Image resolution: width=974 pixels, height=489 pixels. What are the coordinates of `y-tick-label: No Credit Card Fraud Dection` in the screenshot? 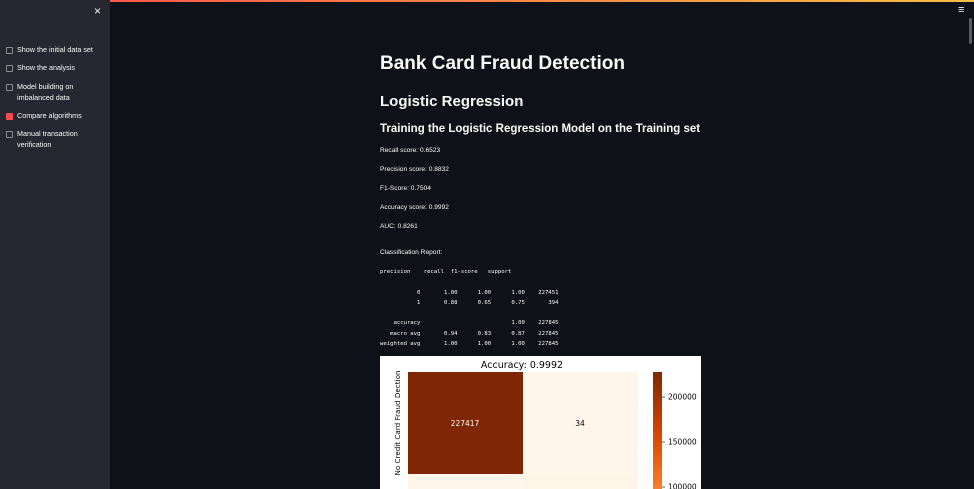 It's located at (397, 422).